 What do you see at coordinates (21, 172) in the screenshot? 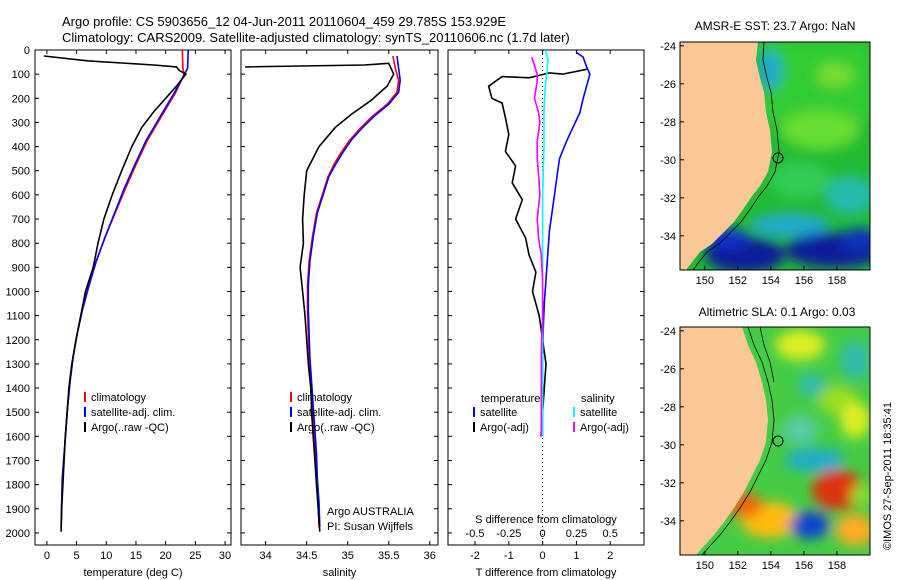
I see `depth-tick-label: 500` at bounding box center [21, 172].